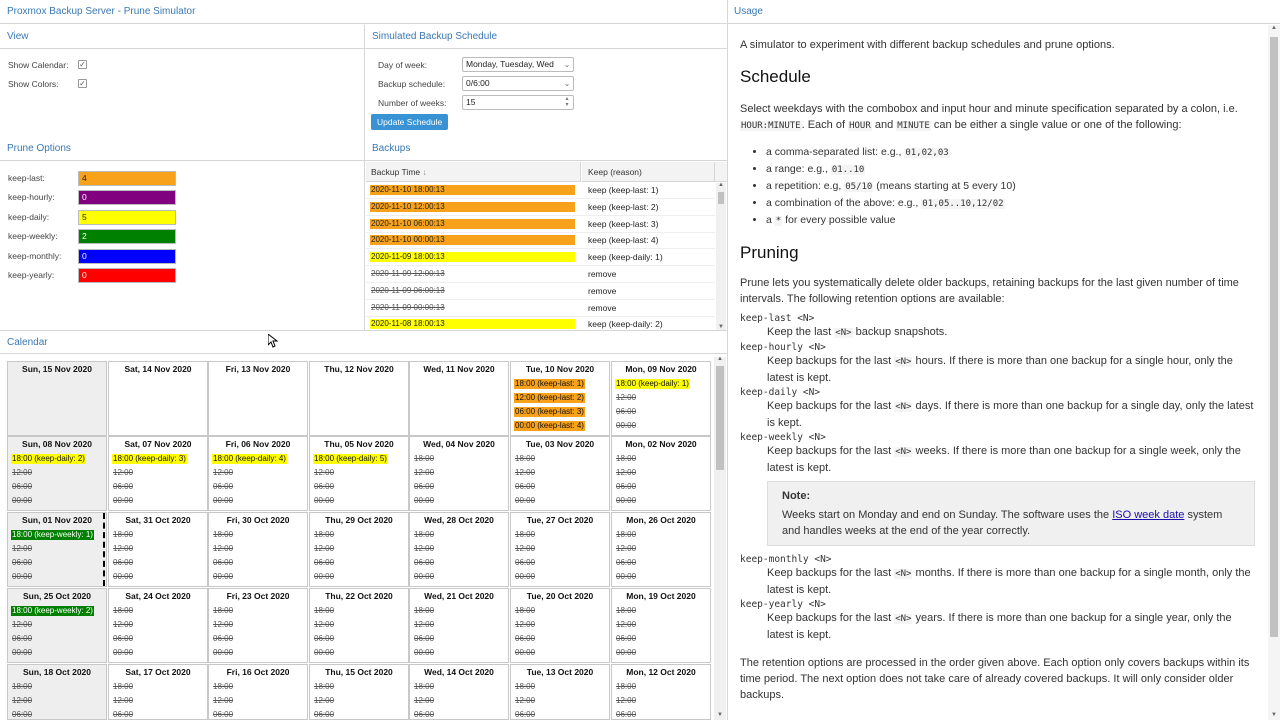 The width and height of the screenshot is (1280, 720). Describe the element at coordinates (549, 426) in the screenshot. I see `calendar-backup-entry: 00:00 (keep-last: 4)` at that location.